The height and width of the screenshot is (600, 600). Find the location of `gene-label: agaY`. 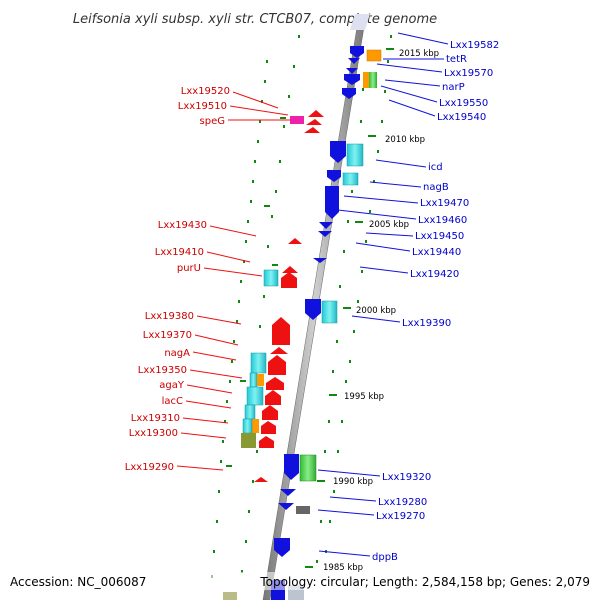

gene-label: agaY is located at coordinates (172, 385).